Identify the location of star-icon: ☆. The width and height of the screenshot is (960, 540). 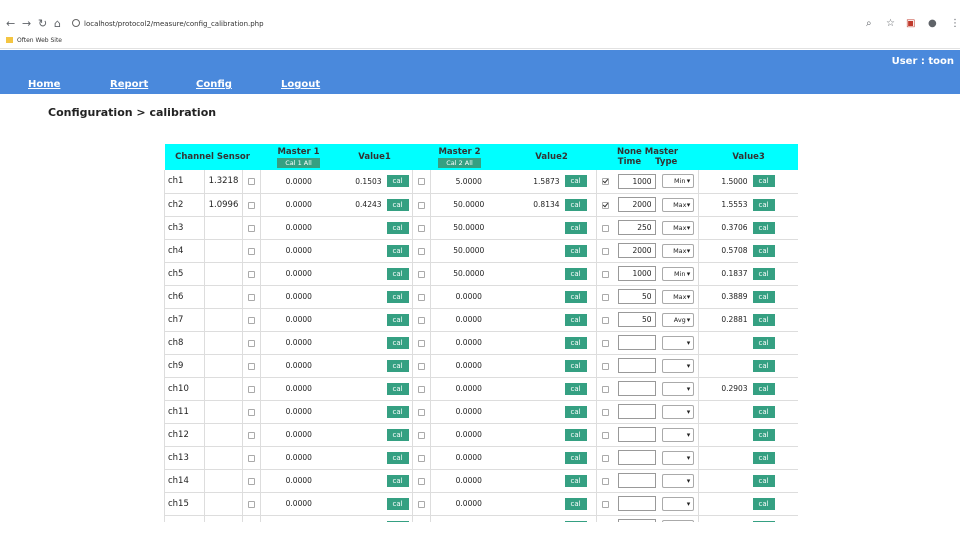
(890, 23).